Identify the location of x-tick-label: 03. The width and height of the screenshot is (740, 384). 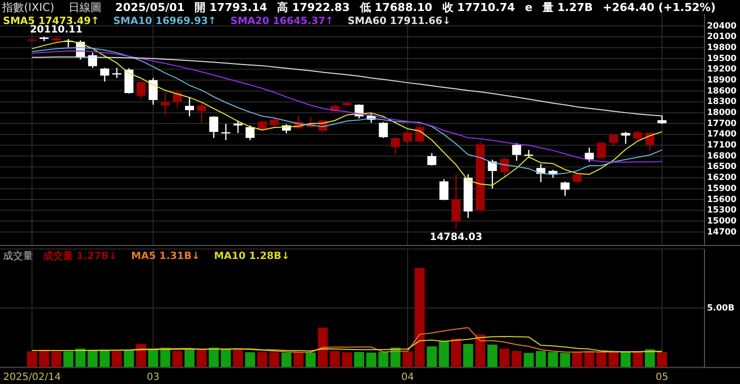
(153, 377).